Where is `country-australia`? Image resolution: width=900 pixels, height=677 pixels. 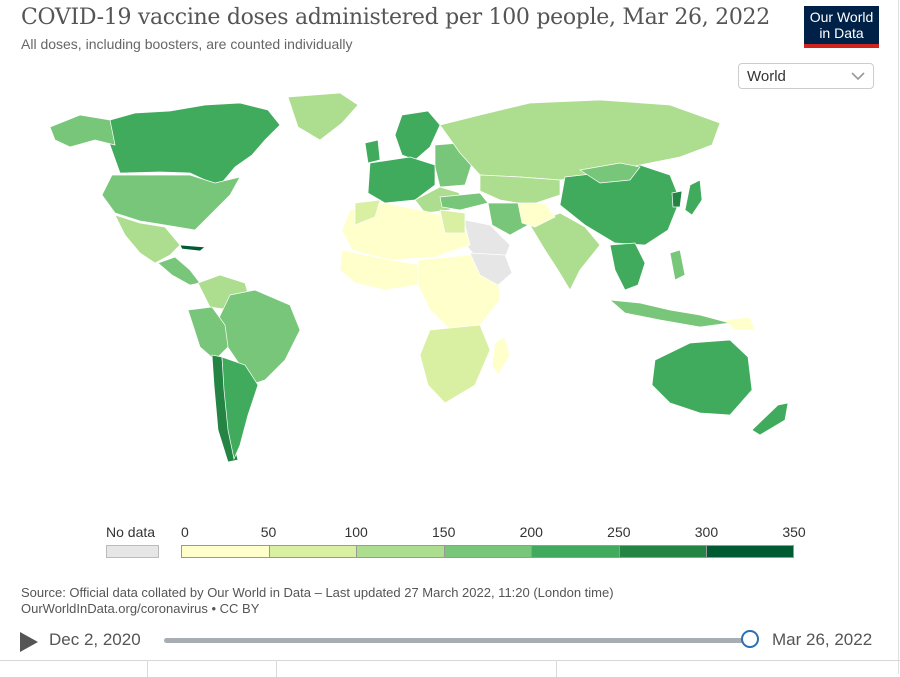 country-australia is located at coordinates (702, 377).